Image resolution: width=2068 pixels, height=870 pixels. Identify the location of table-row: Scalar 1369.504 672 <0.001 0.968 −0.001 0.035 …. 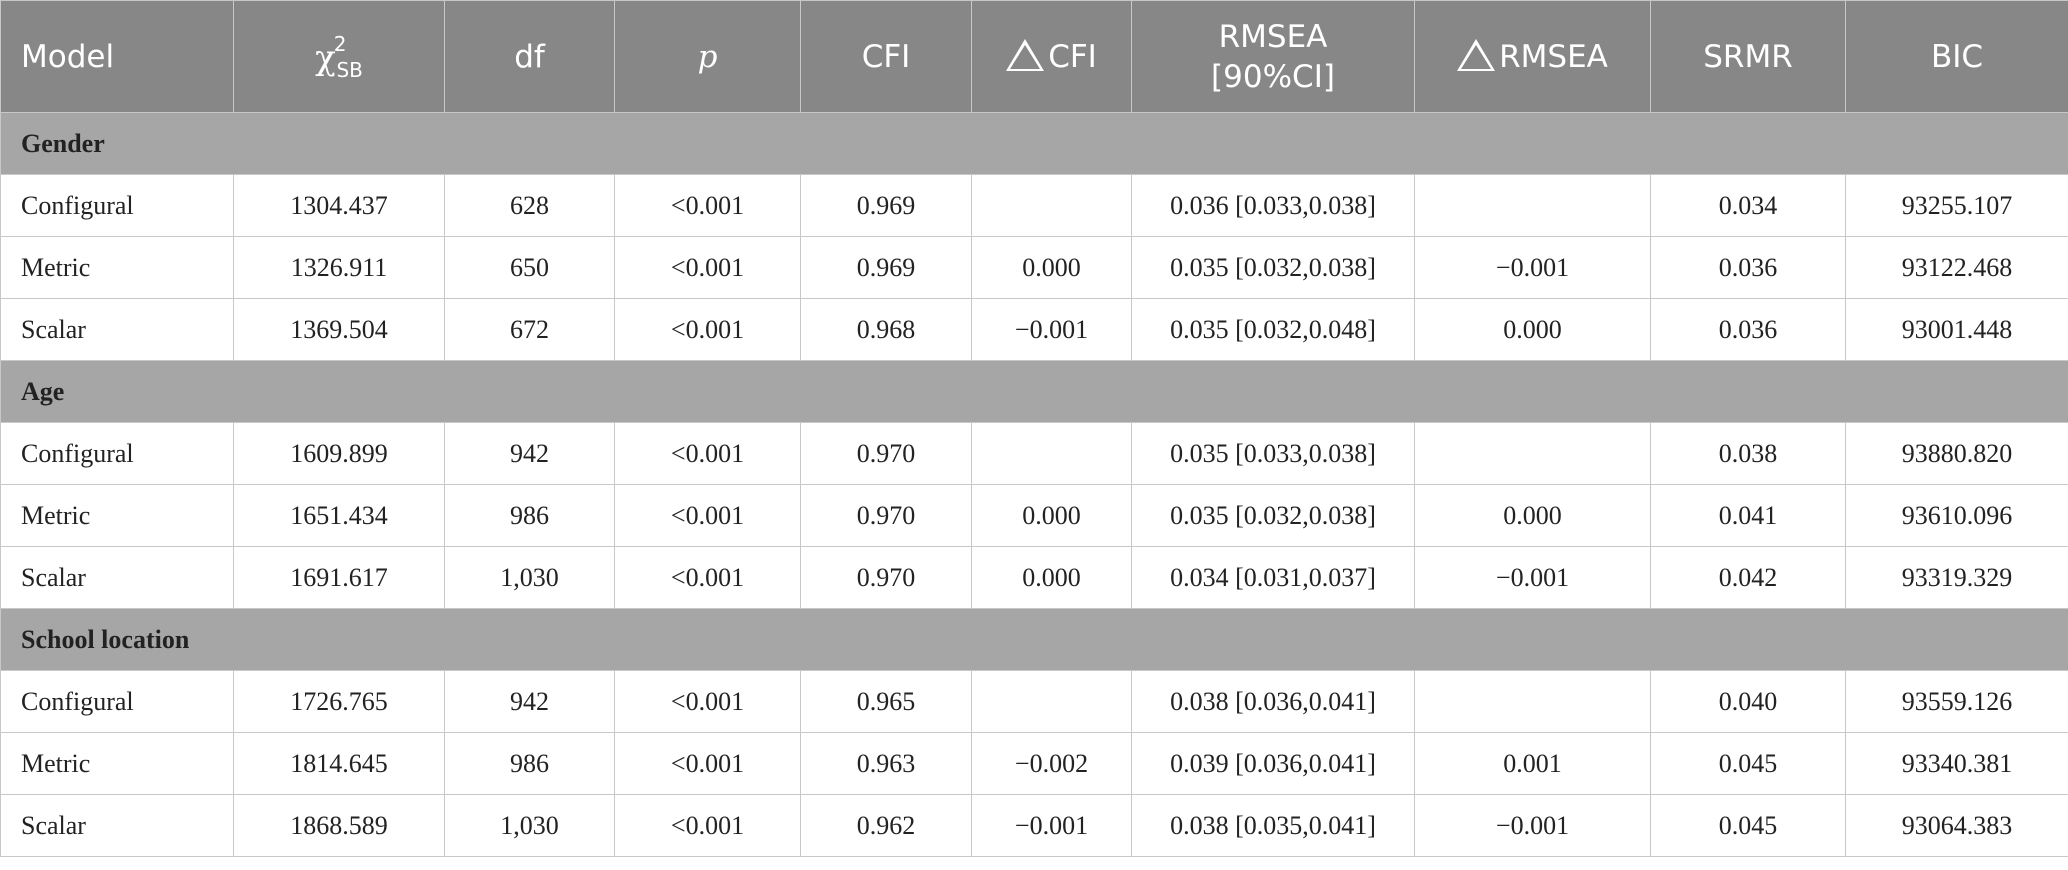
(1034, 329).